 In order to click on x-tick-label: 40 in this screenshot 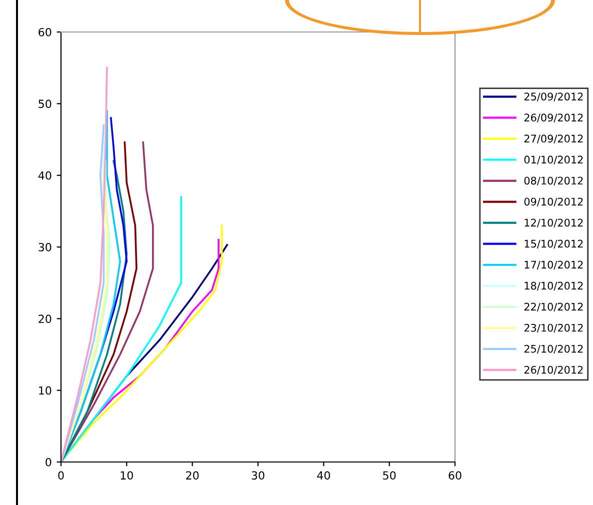, I will do `click(323, 475)`.